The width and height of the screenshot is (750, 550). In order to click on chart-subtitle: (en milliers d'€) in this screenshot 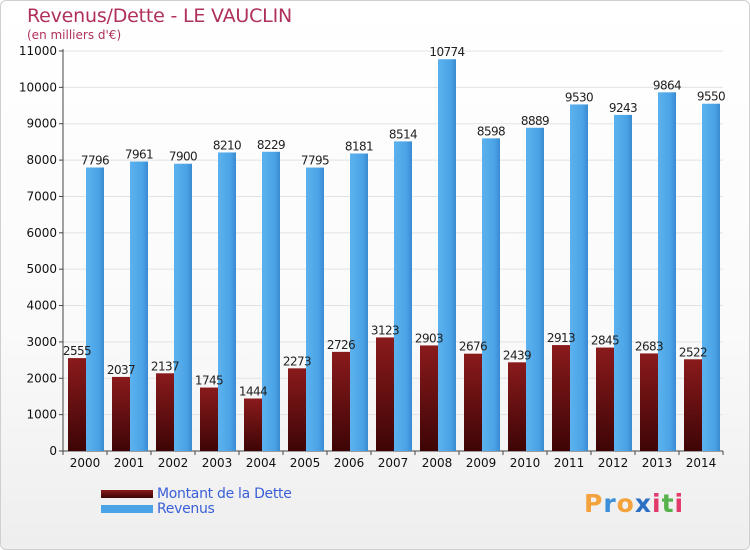, I will do `click(74, 35)`.